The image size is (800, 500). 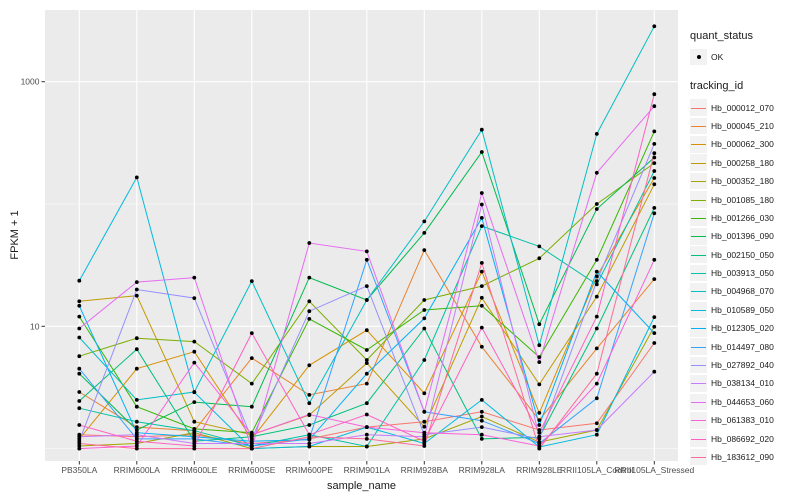 I want to click on legend-series-label: Hb_000352_180, so click(x=742, y=181).